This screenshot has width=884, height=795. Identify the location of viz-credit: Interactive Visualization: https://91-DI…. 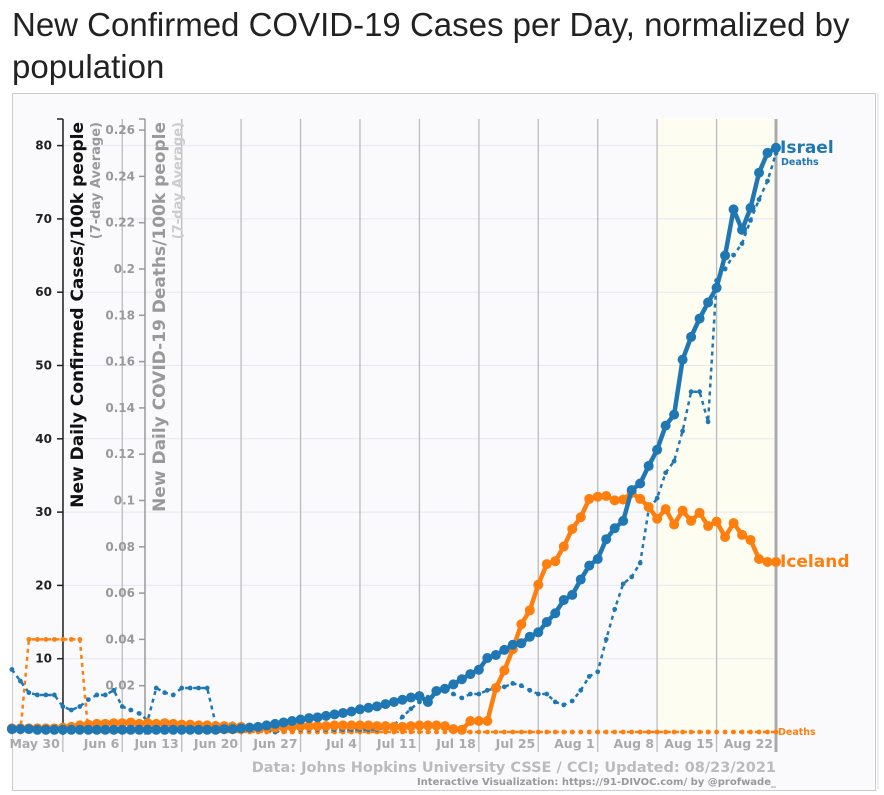
(596, 782).